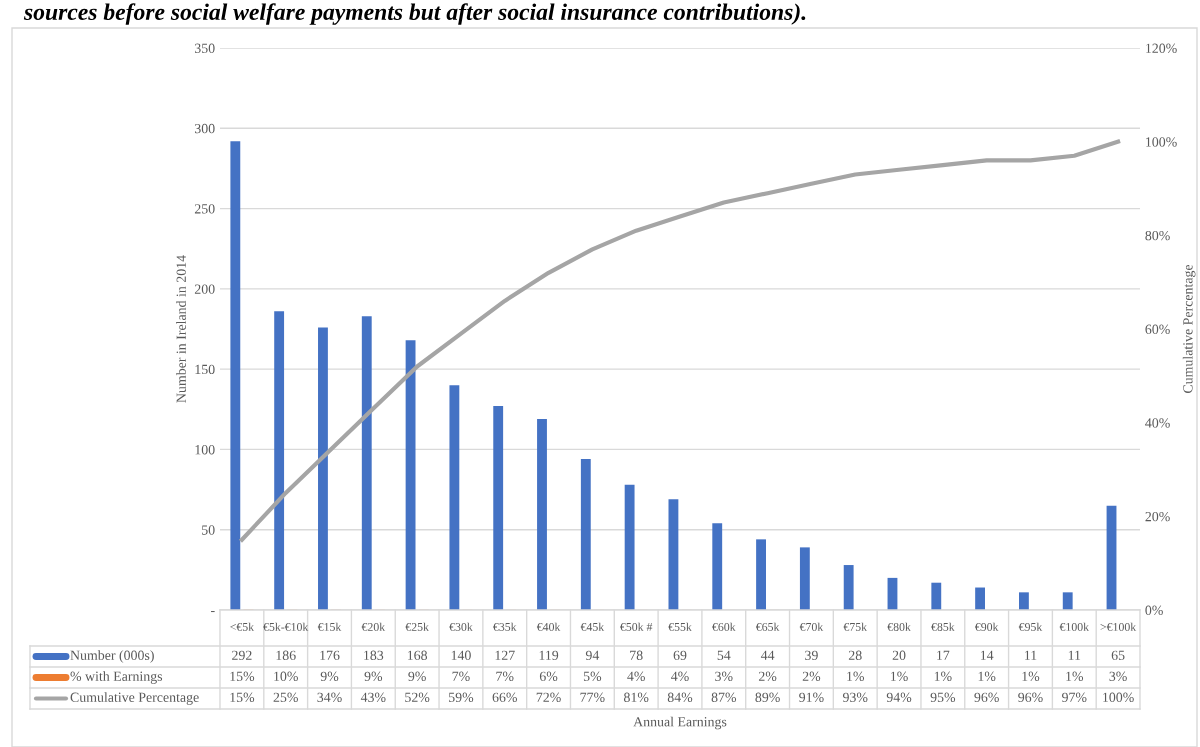 The image size is (1200, 747). What do you see at coordinates (1118, 697) in the screenshot?
I see `data-label: 100%` at bounding box center [1118, 697].